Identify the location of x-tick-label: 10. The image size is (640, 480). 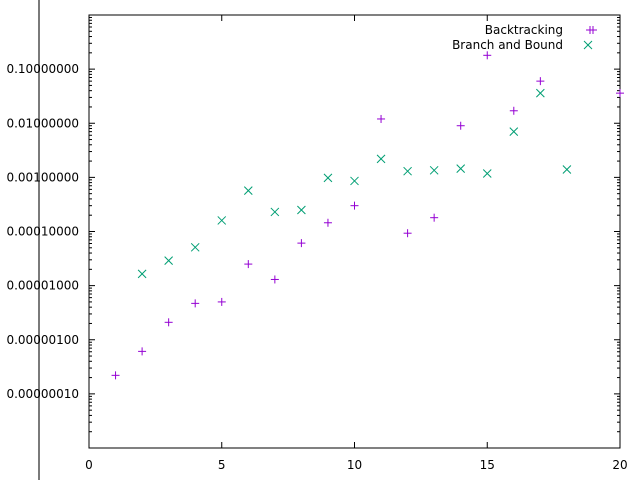
(354, 465).